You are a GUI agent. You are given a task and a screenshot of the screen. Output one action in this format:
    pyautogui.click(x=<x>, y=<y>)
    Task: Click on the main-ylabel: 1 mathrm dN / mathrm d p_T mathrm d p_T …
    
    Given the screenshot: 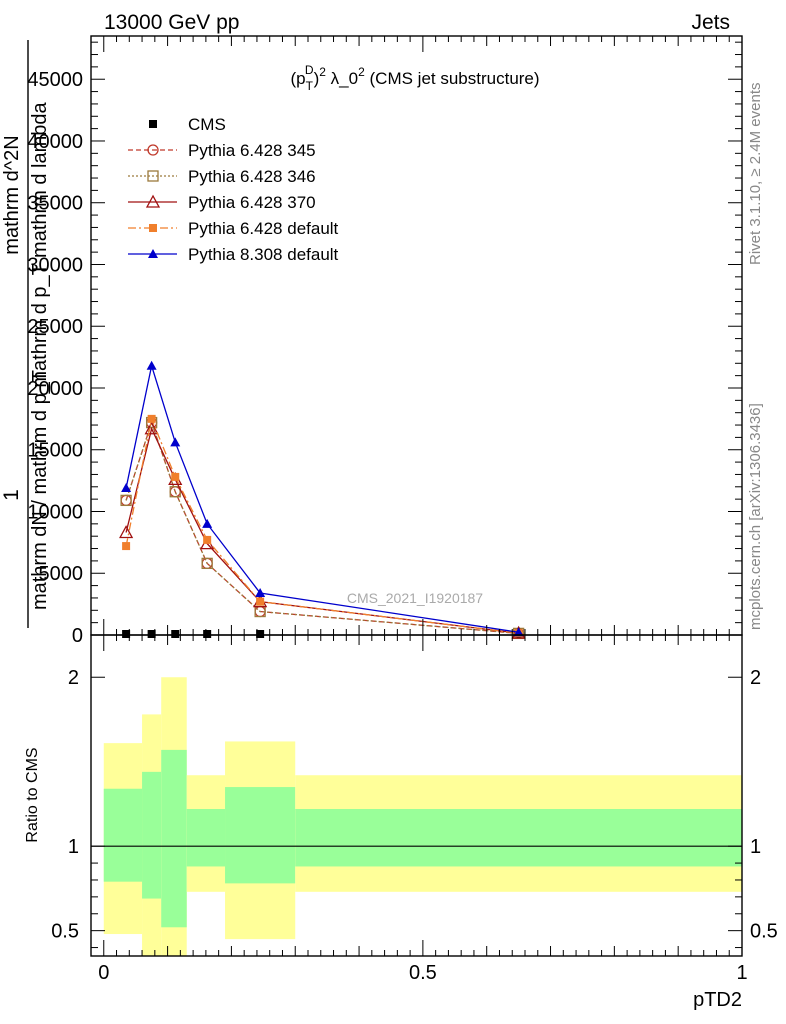 What is the action you would take?
    pyautogui.click(x=25, y=334)
    